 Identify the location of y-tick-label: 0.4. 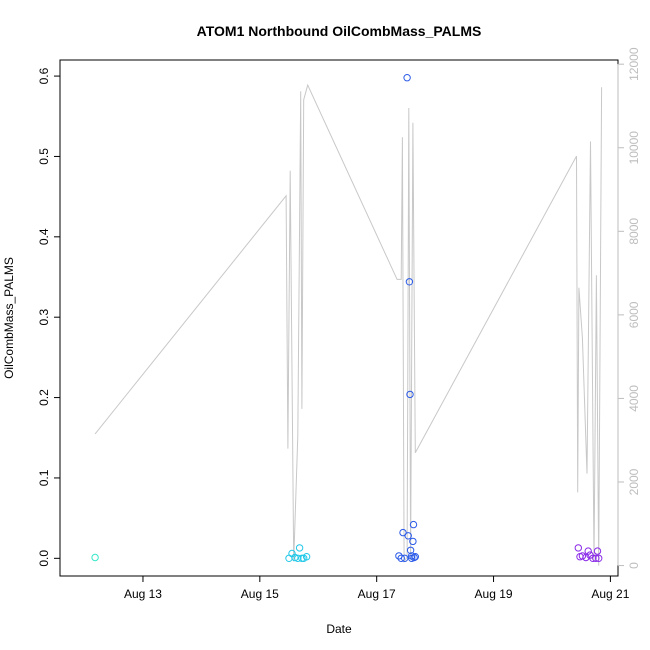
(44, 236).